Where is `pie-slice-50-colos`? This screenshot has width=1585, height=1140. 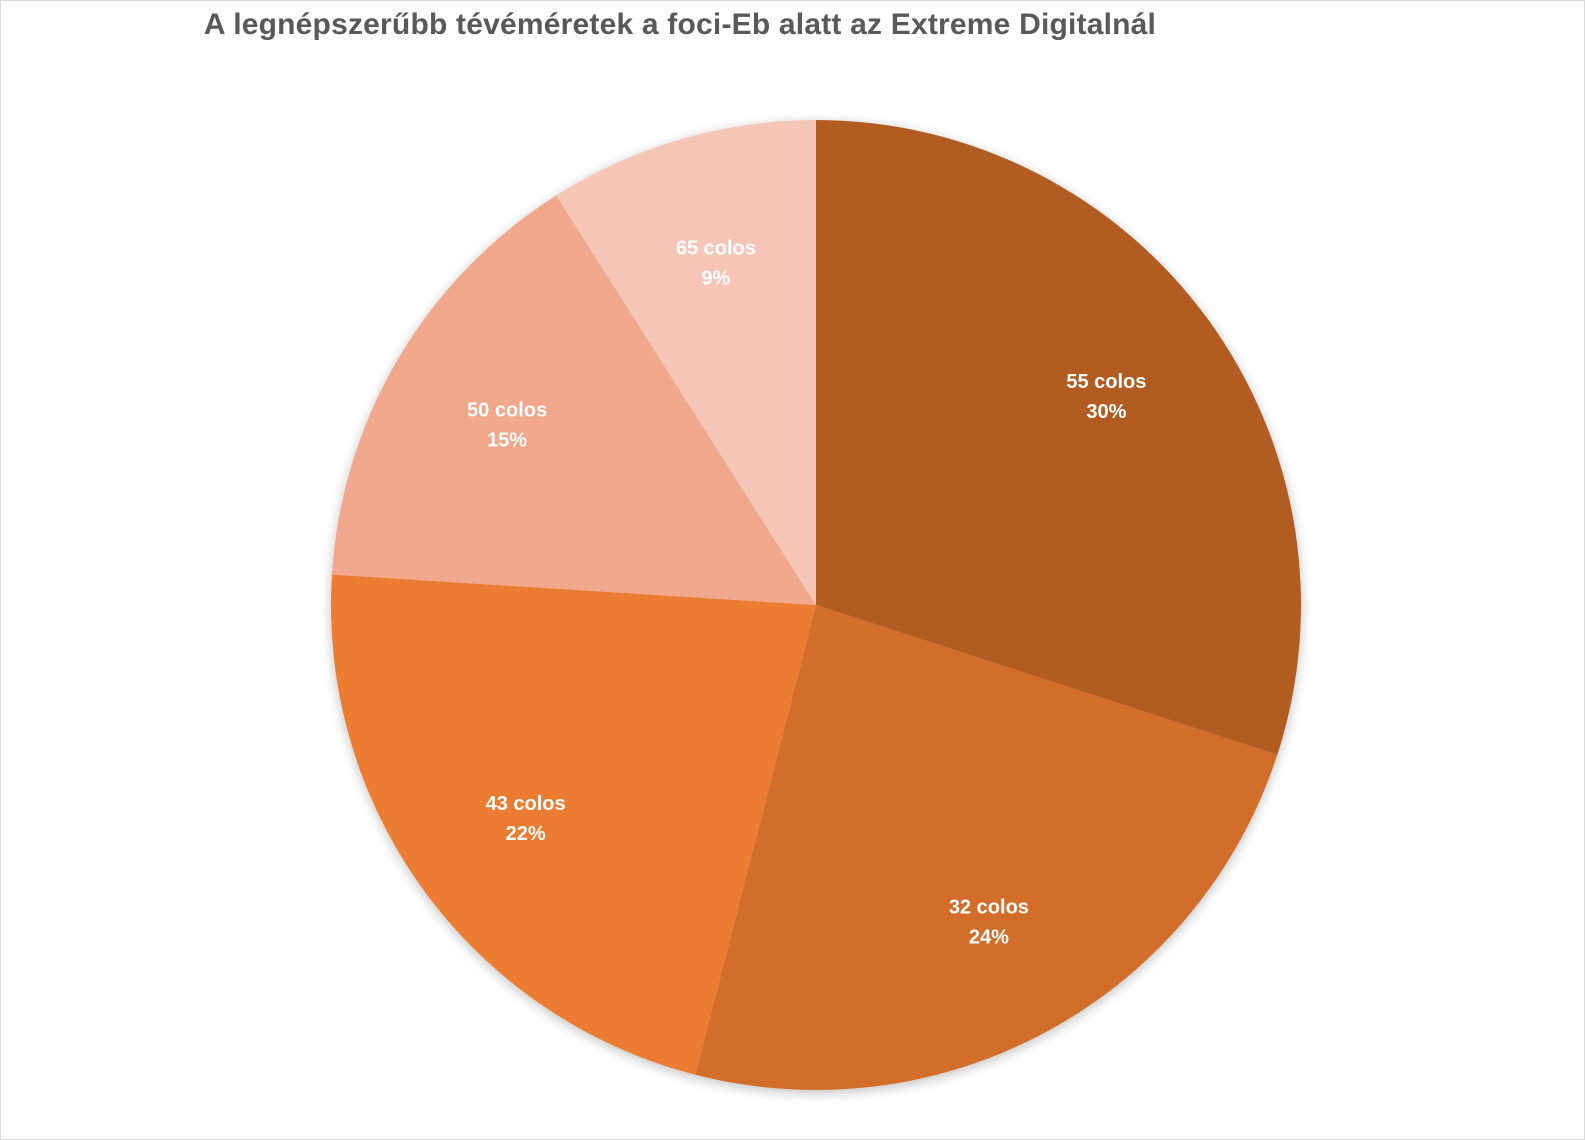 pie-slice-50-colos is located at coordinates (573, 400).